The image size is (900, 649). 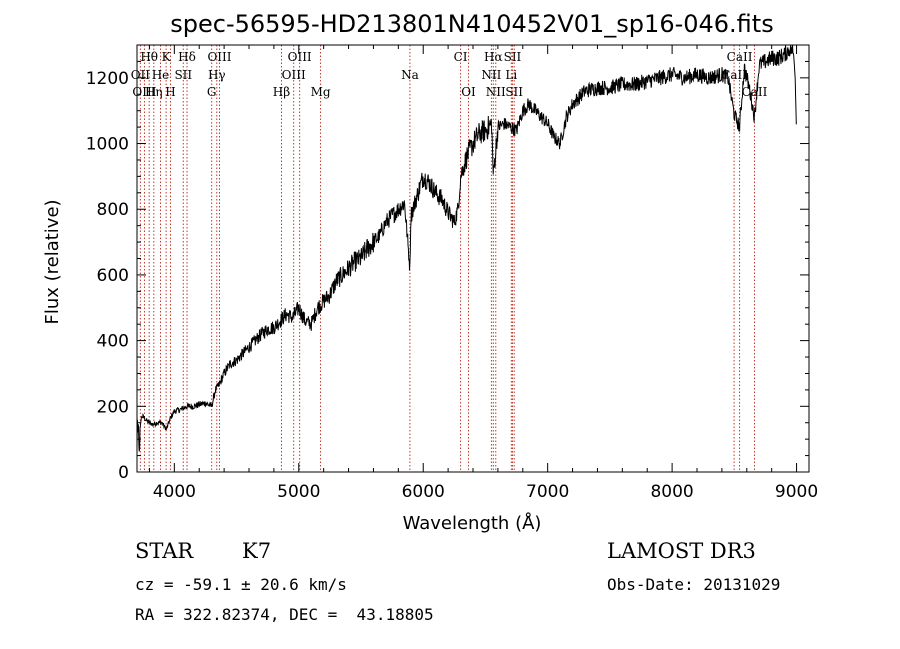 What do you see at coordinates (161, 75) in the screenshot?
I see `spectral-line-label: He` at bounding box center [161, 75].